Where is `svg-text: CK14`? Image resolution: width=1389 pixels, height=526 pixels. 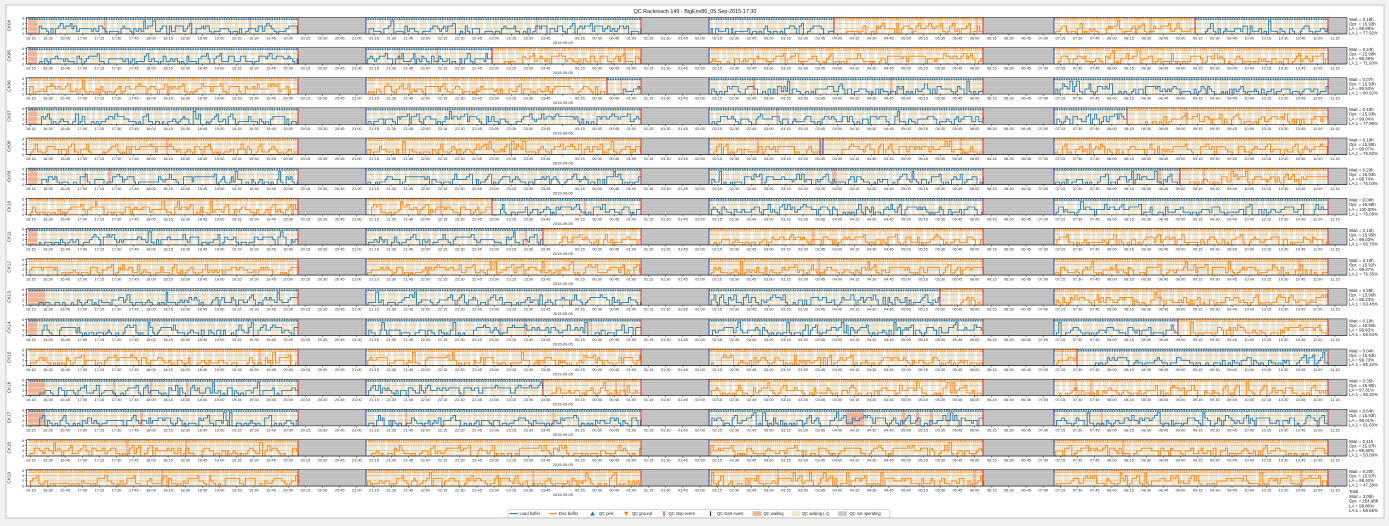
svg-text: CK14 is located at coordinates (9, 327).